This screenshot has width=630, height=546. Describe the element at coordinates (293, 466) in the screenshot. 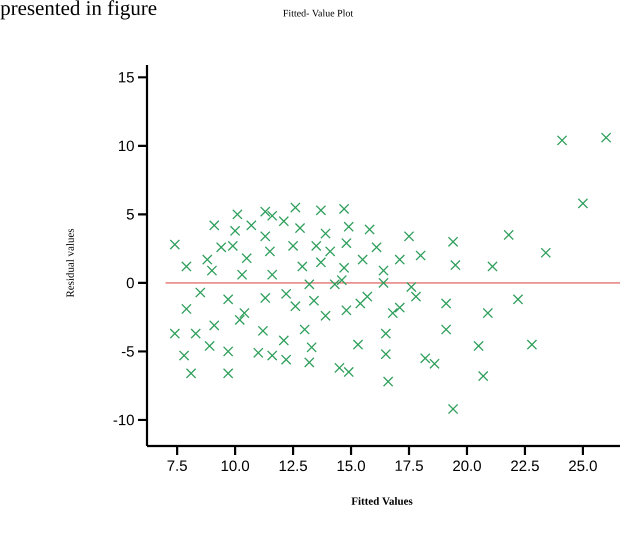

I see `x-tick-label: 12.5` at that location.